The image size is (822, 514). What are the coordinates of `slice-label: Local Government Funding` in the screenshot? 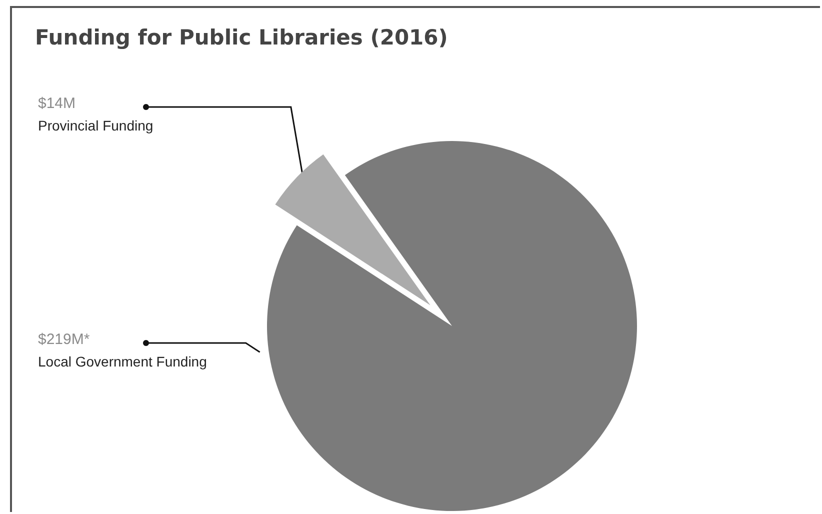 It's located at (122, 362).